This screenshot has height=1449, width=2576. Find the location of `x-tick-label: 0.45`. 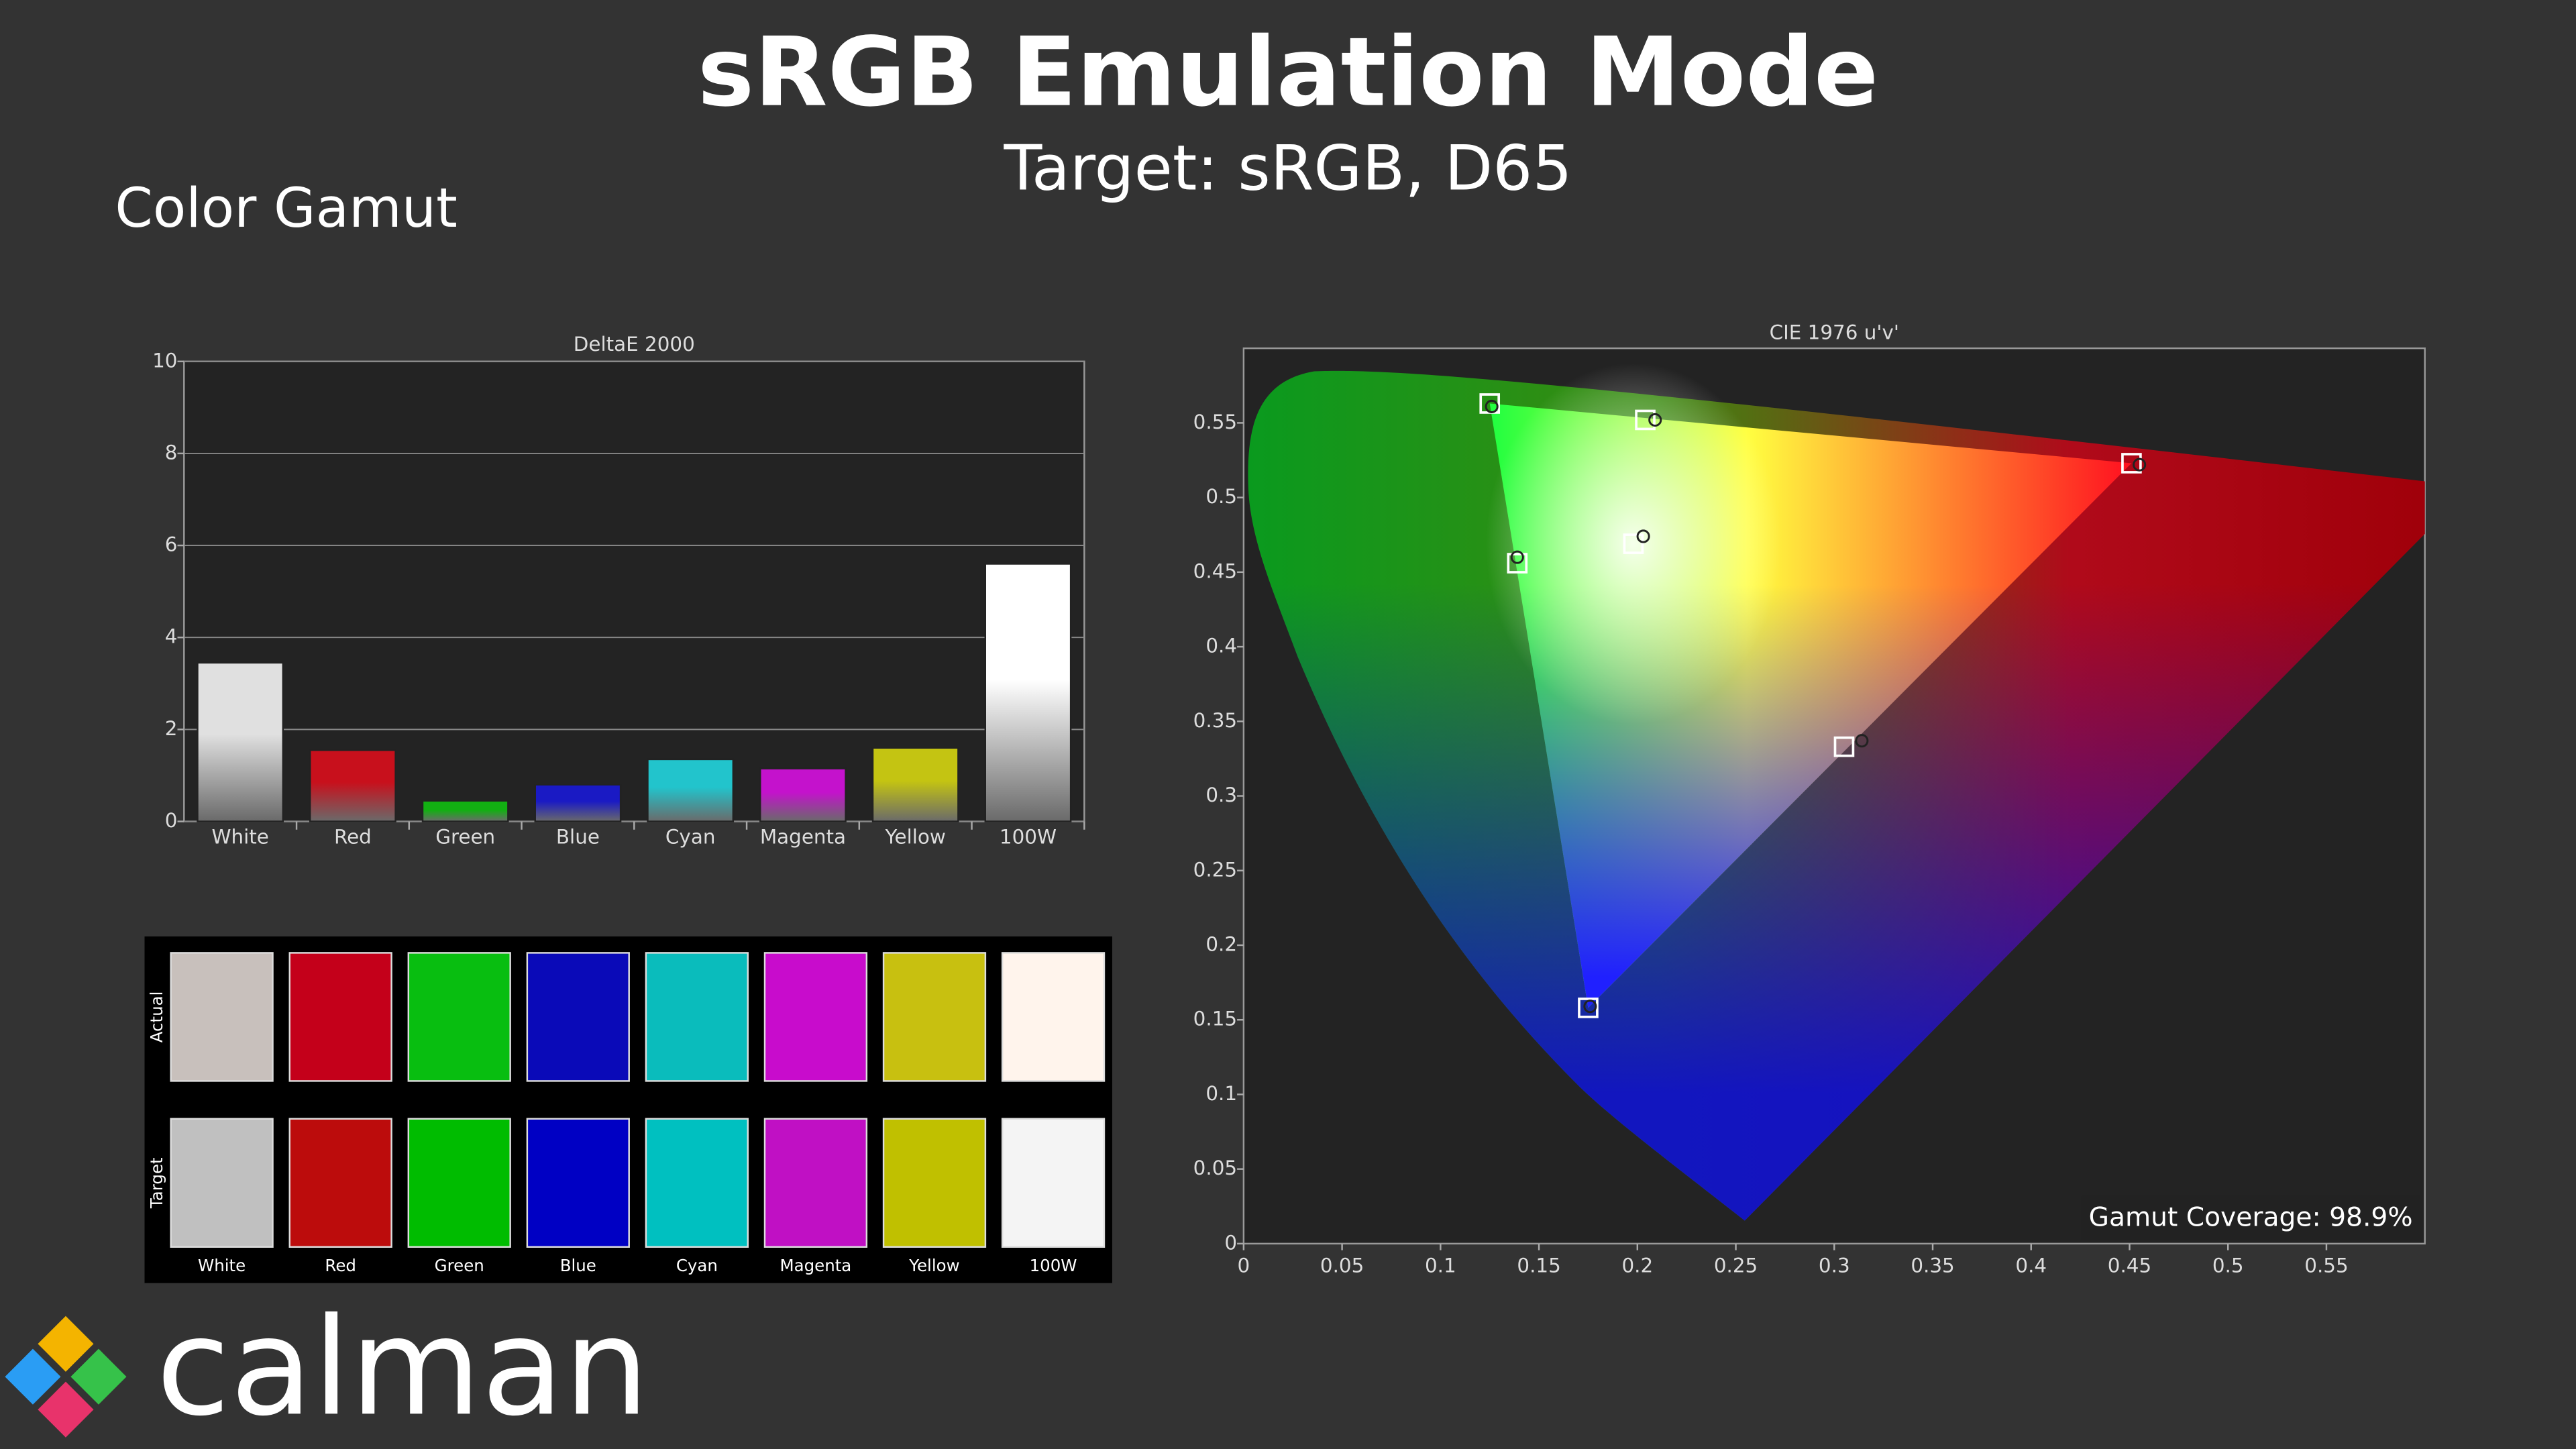

x-tick-label: 0.45 is located at coordinates (2129, 1265).